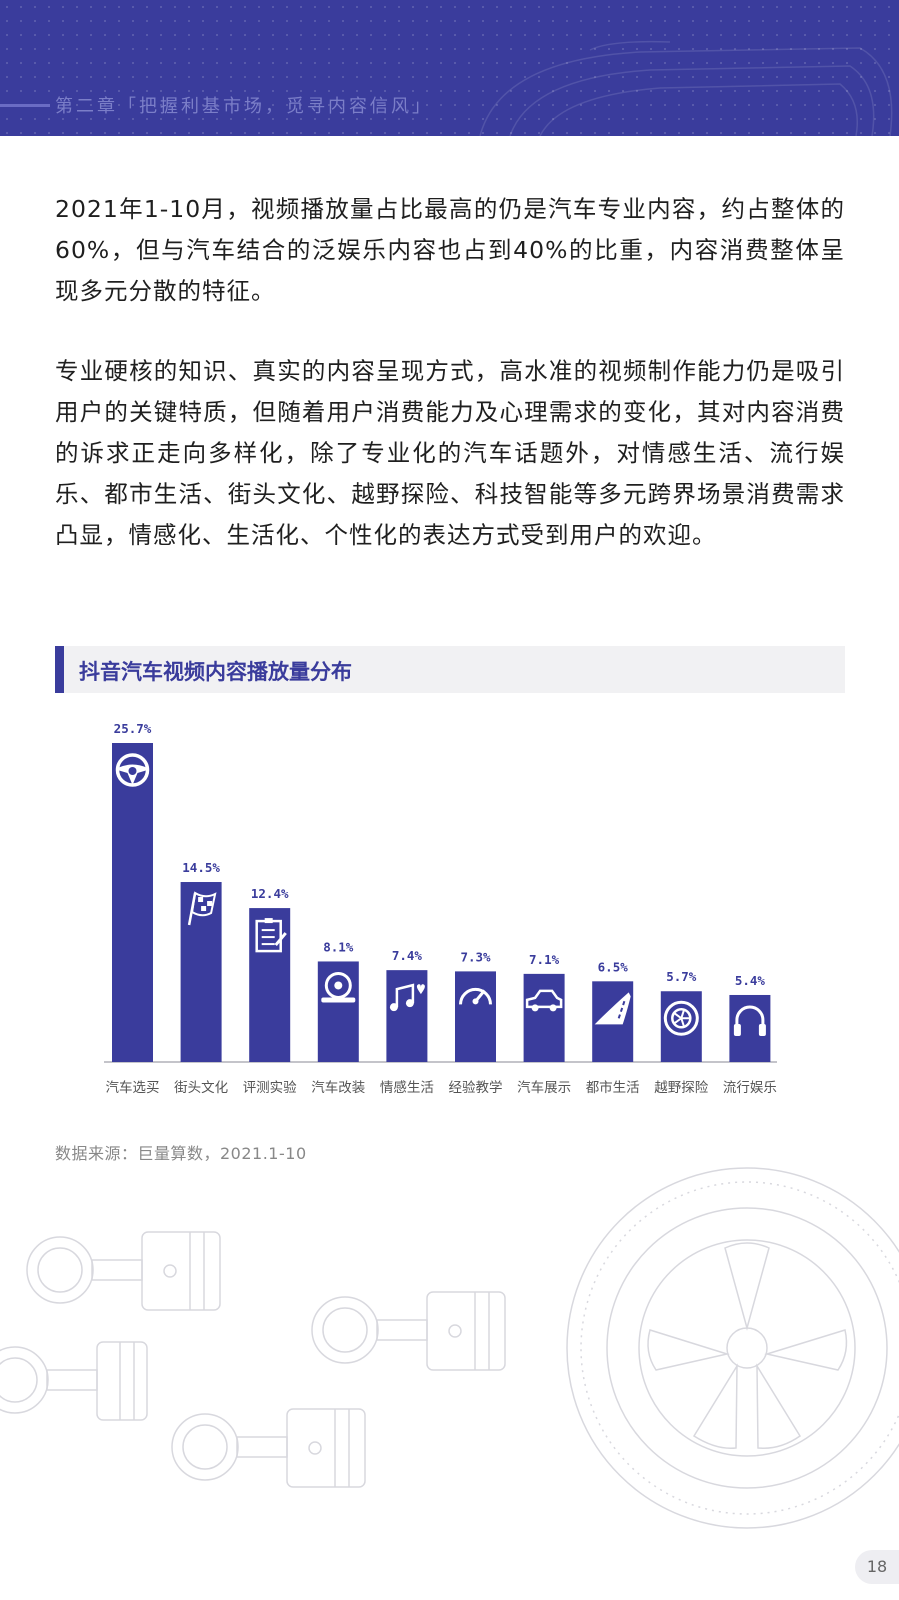  Describe the element at coordinates (133, 1087) in the screenshot. I see `category-label: 汽车选买` at that location.